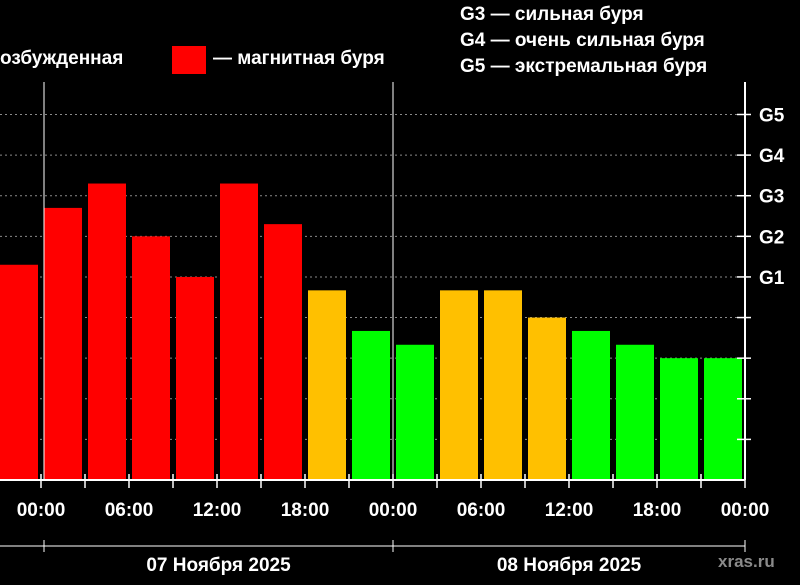  Describe the element at coordinates (552, 14) in the screenshot. I see `legend-g3-label: G3 — сильная буря` at that location.